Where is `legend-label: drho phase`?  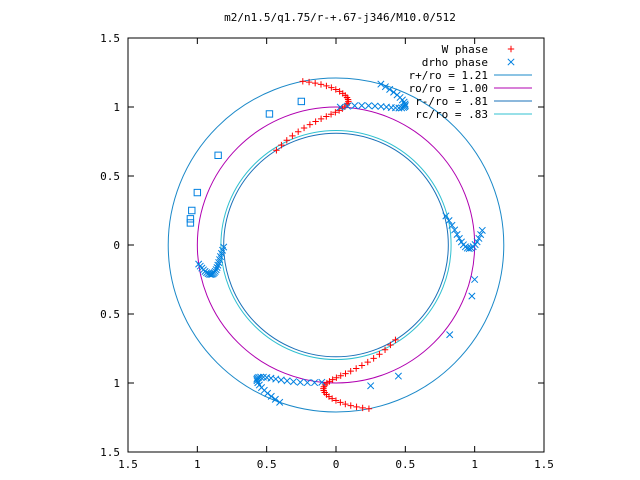
legend-label: drho phase is located at coordinates (455, 62).